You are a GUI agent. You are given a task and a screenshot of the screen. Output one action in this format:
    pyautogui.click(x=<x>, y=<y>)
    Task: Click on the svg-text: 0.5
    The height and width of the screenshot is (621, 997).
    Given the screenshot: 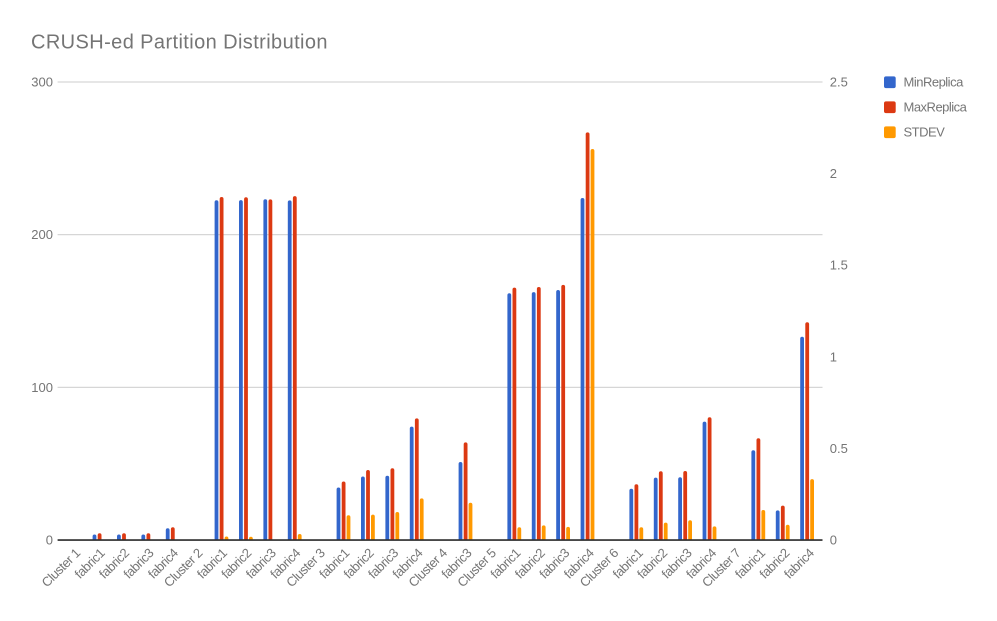 What is the action you would take?
    pyautogui.click(x=839, y=448)
    